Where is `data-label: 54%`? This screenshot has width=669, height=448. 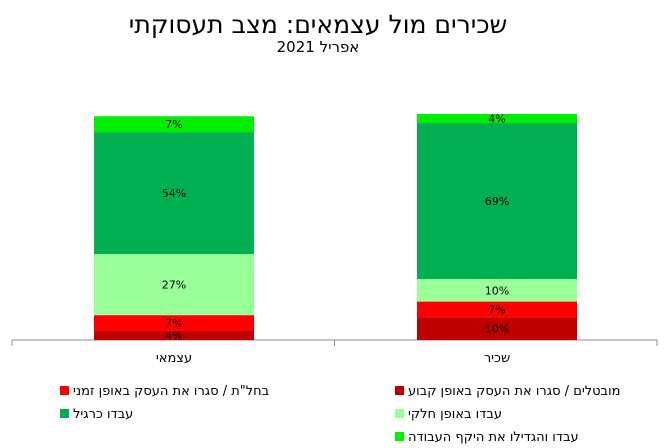
data-label: 54% is located at coordinates (174, 193).